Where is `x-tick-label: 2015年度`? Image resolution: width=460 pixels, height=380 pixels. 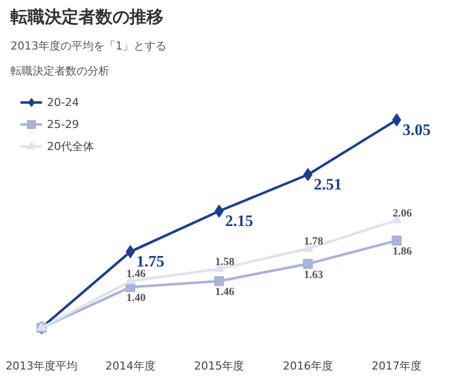 x-tick-label: 2015年度 is located at coordinates (219, 366).